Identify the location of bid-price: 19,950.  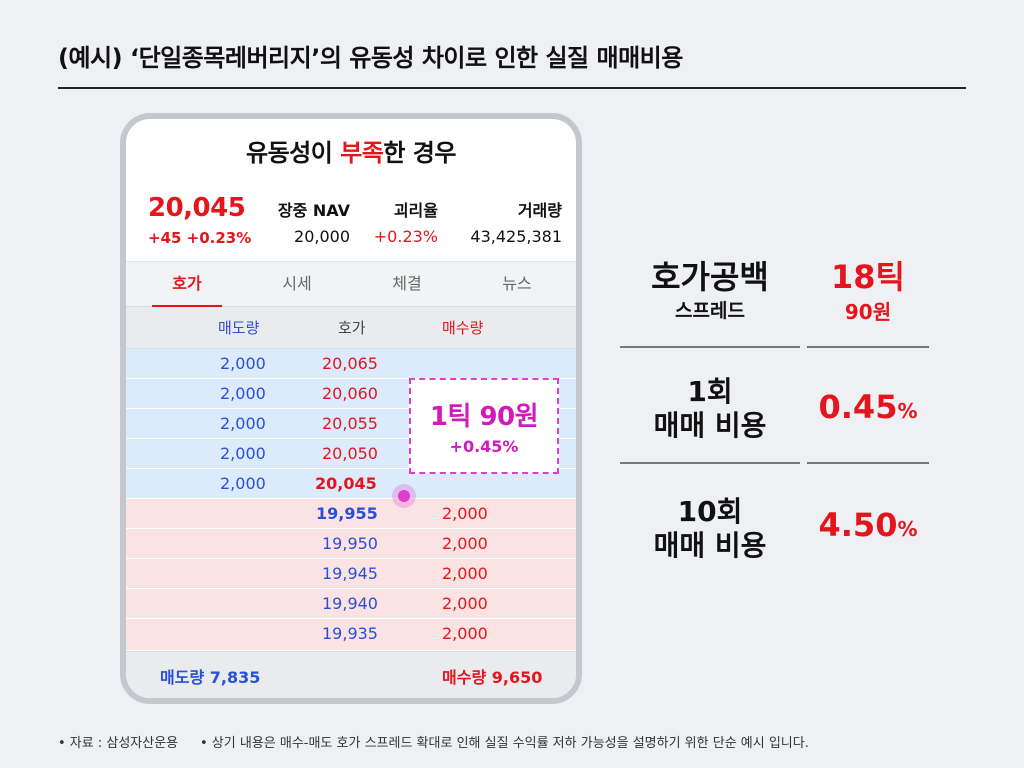
(350, 543).